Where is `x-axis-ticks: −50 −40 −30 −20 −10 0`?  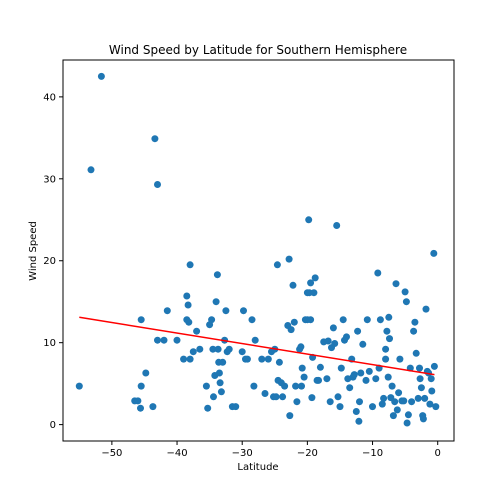
x-axis-ticks: −50 −40 −30 −20 −10 0 is located at coordinates (271, 450).